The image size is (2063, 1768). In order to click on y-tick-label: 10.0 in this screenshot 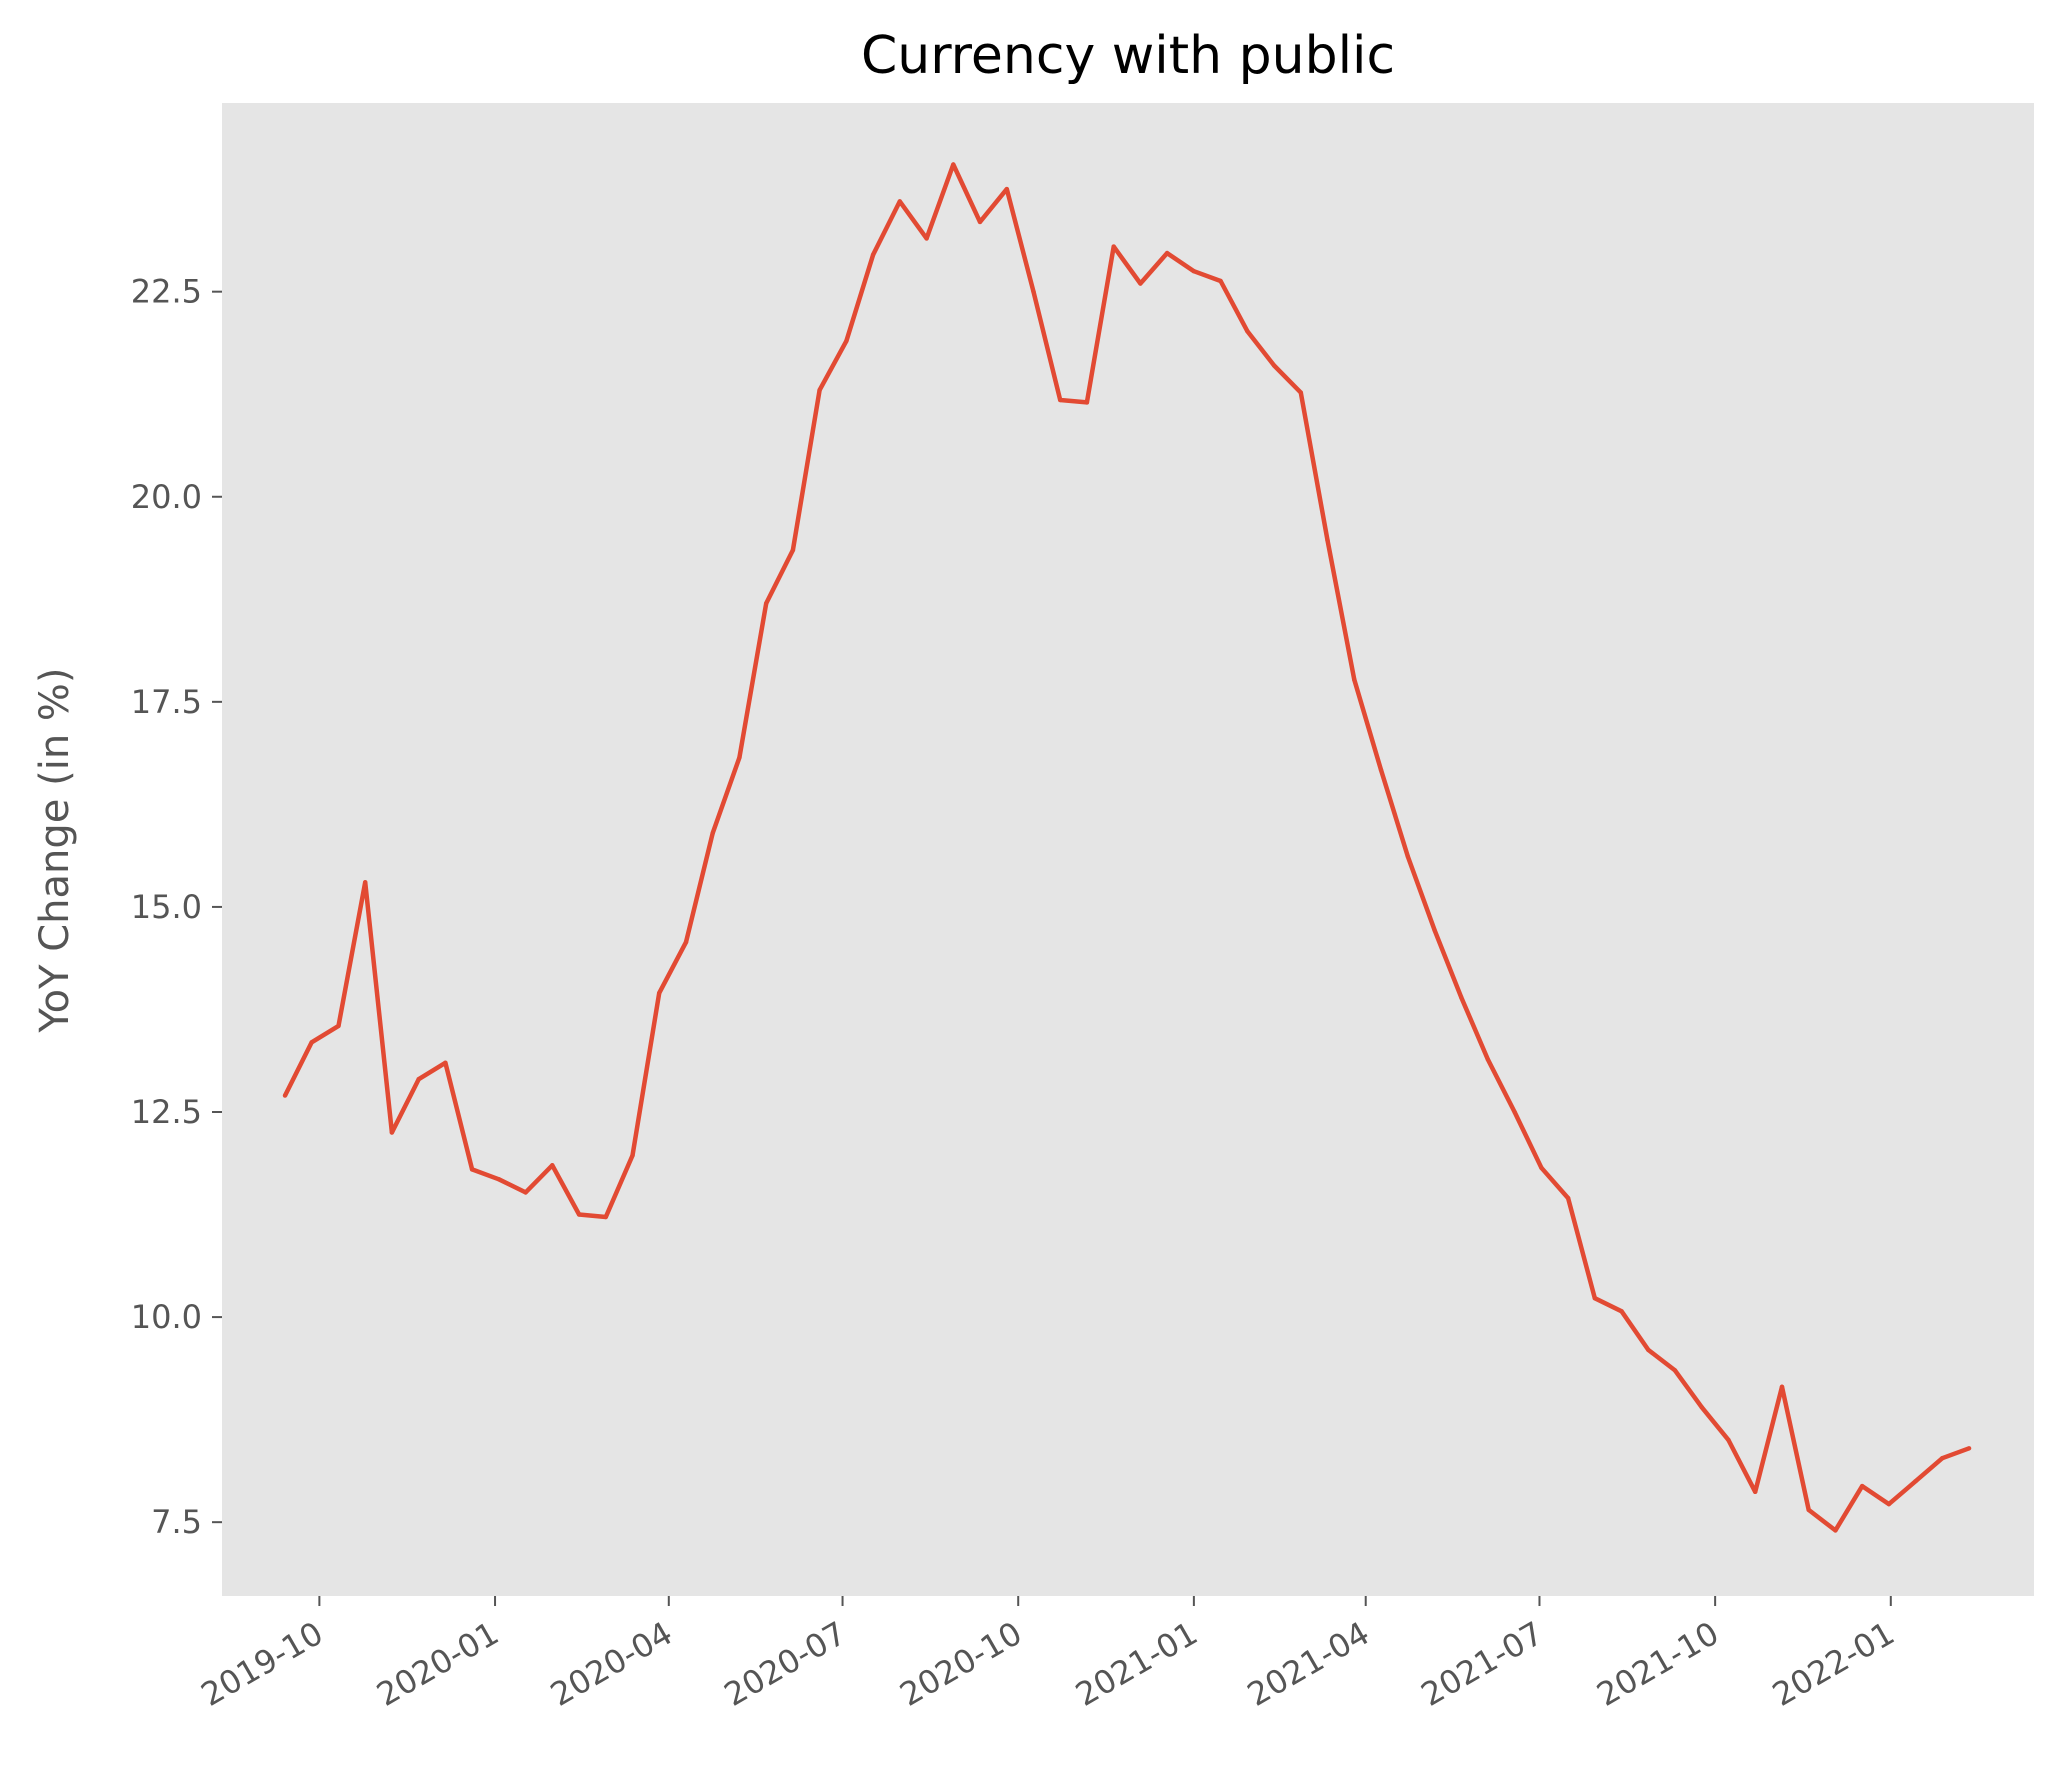, I will do `click(166, 1317)`.